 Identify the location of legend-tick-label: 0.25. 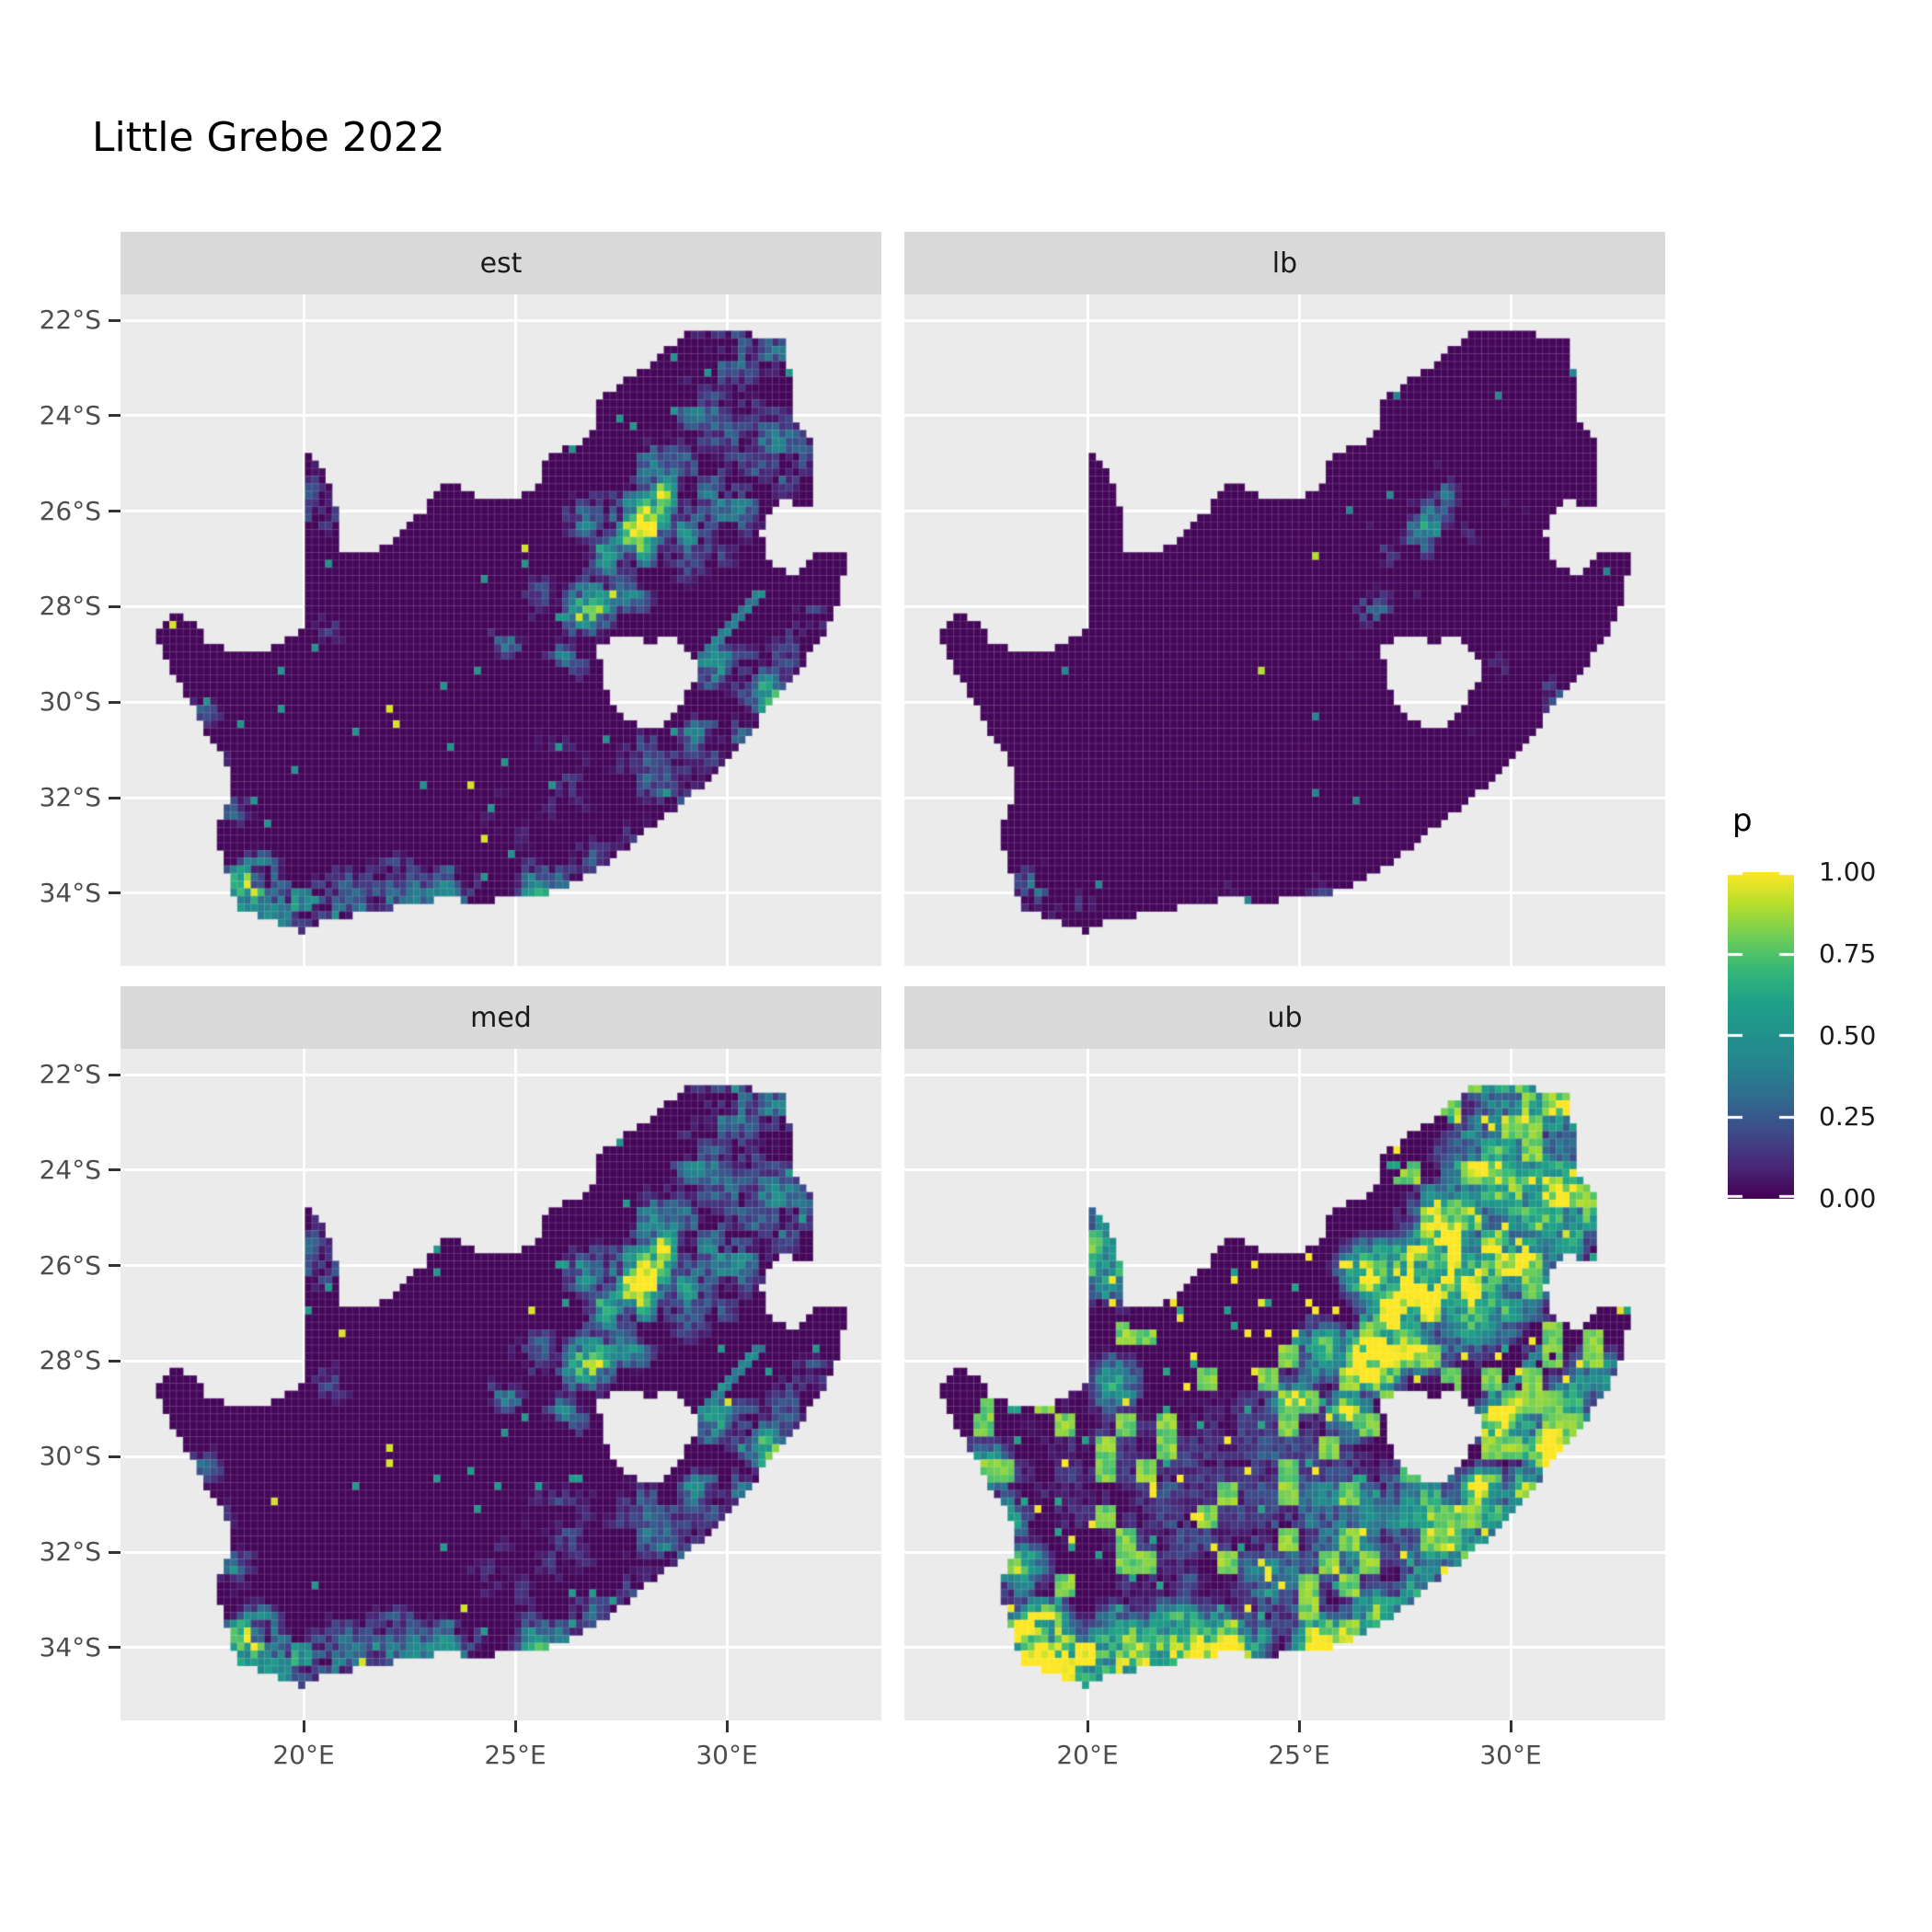
(1848, 1117).